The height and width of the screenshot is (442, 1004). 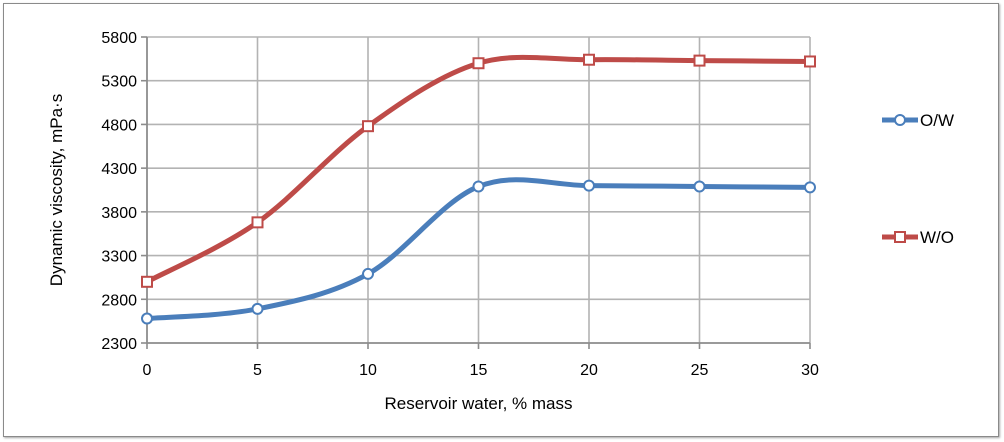 I want to click on y-tick-label: 3800, so click(x=119, y=213).